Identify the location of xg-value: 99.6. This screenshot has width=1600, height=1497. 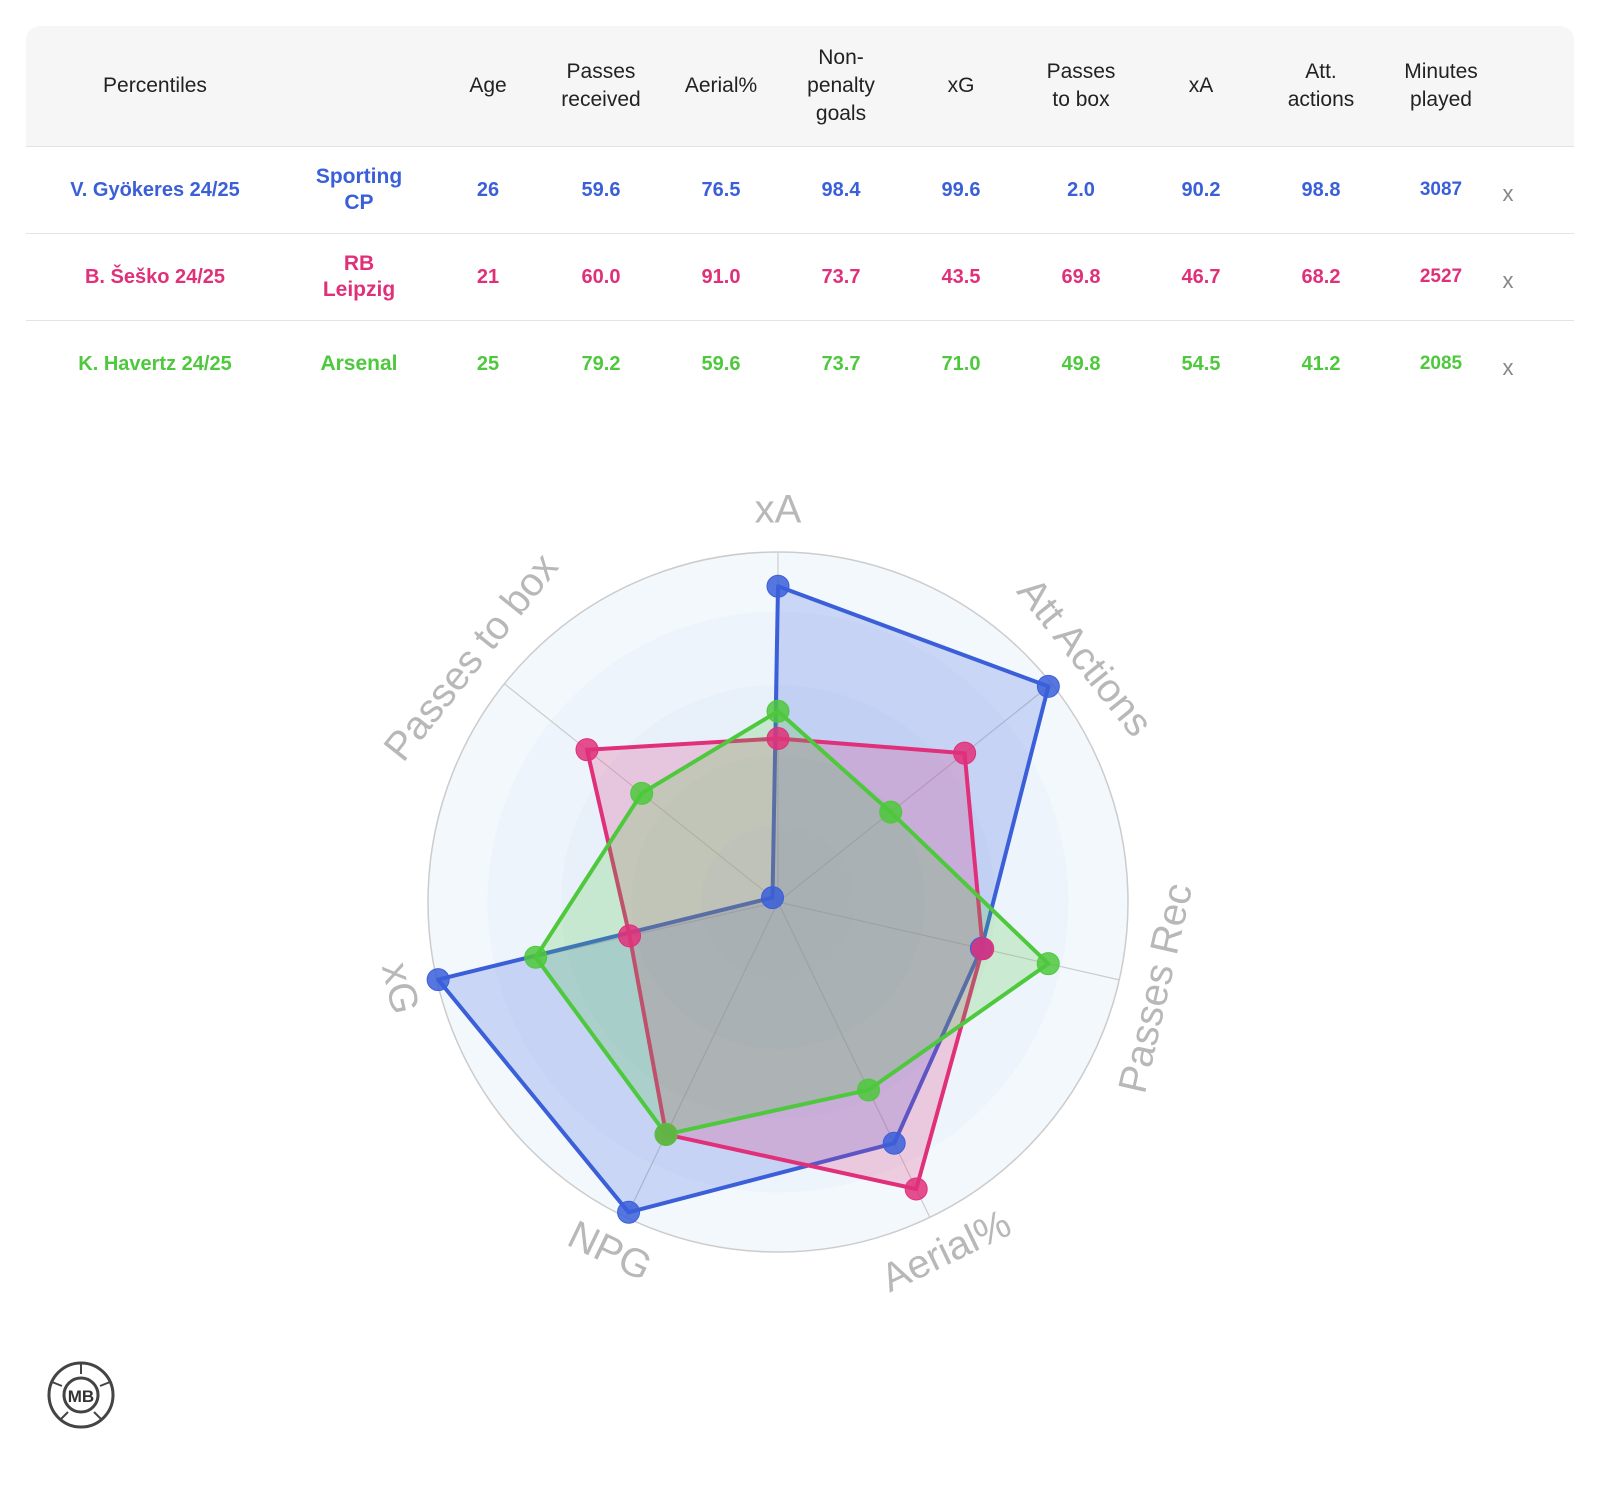
(961, 190).